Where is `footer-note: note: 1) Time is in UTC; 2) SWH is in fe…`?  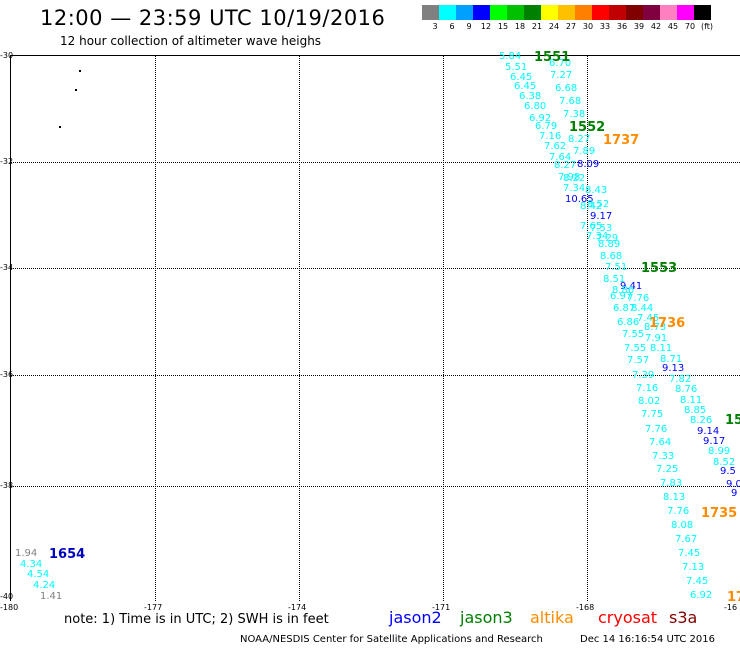 footer-note: note: 1) Time is in UTC; 2) SWH is in fe… is located at coordinates (196, 619).